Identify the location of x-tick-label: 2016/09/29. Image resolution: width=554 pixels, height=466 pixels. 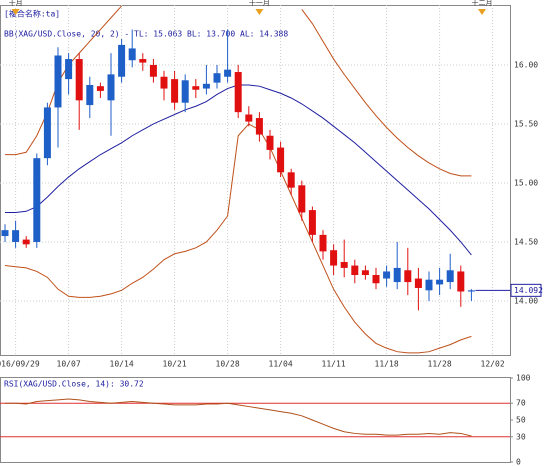
(20, 364).